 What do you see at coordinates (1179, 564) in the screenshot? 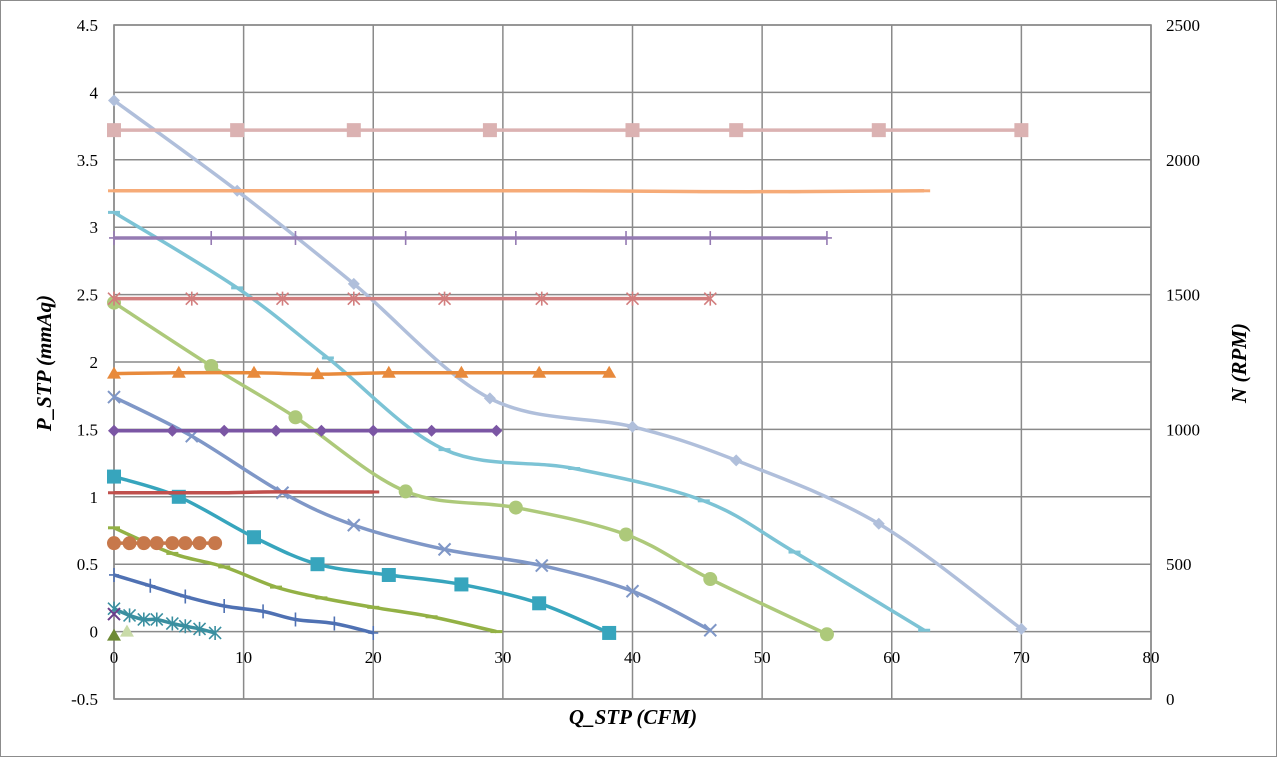
I see `y2-tick-label: 500` at bounding box center [1179, 564].